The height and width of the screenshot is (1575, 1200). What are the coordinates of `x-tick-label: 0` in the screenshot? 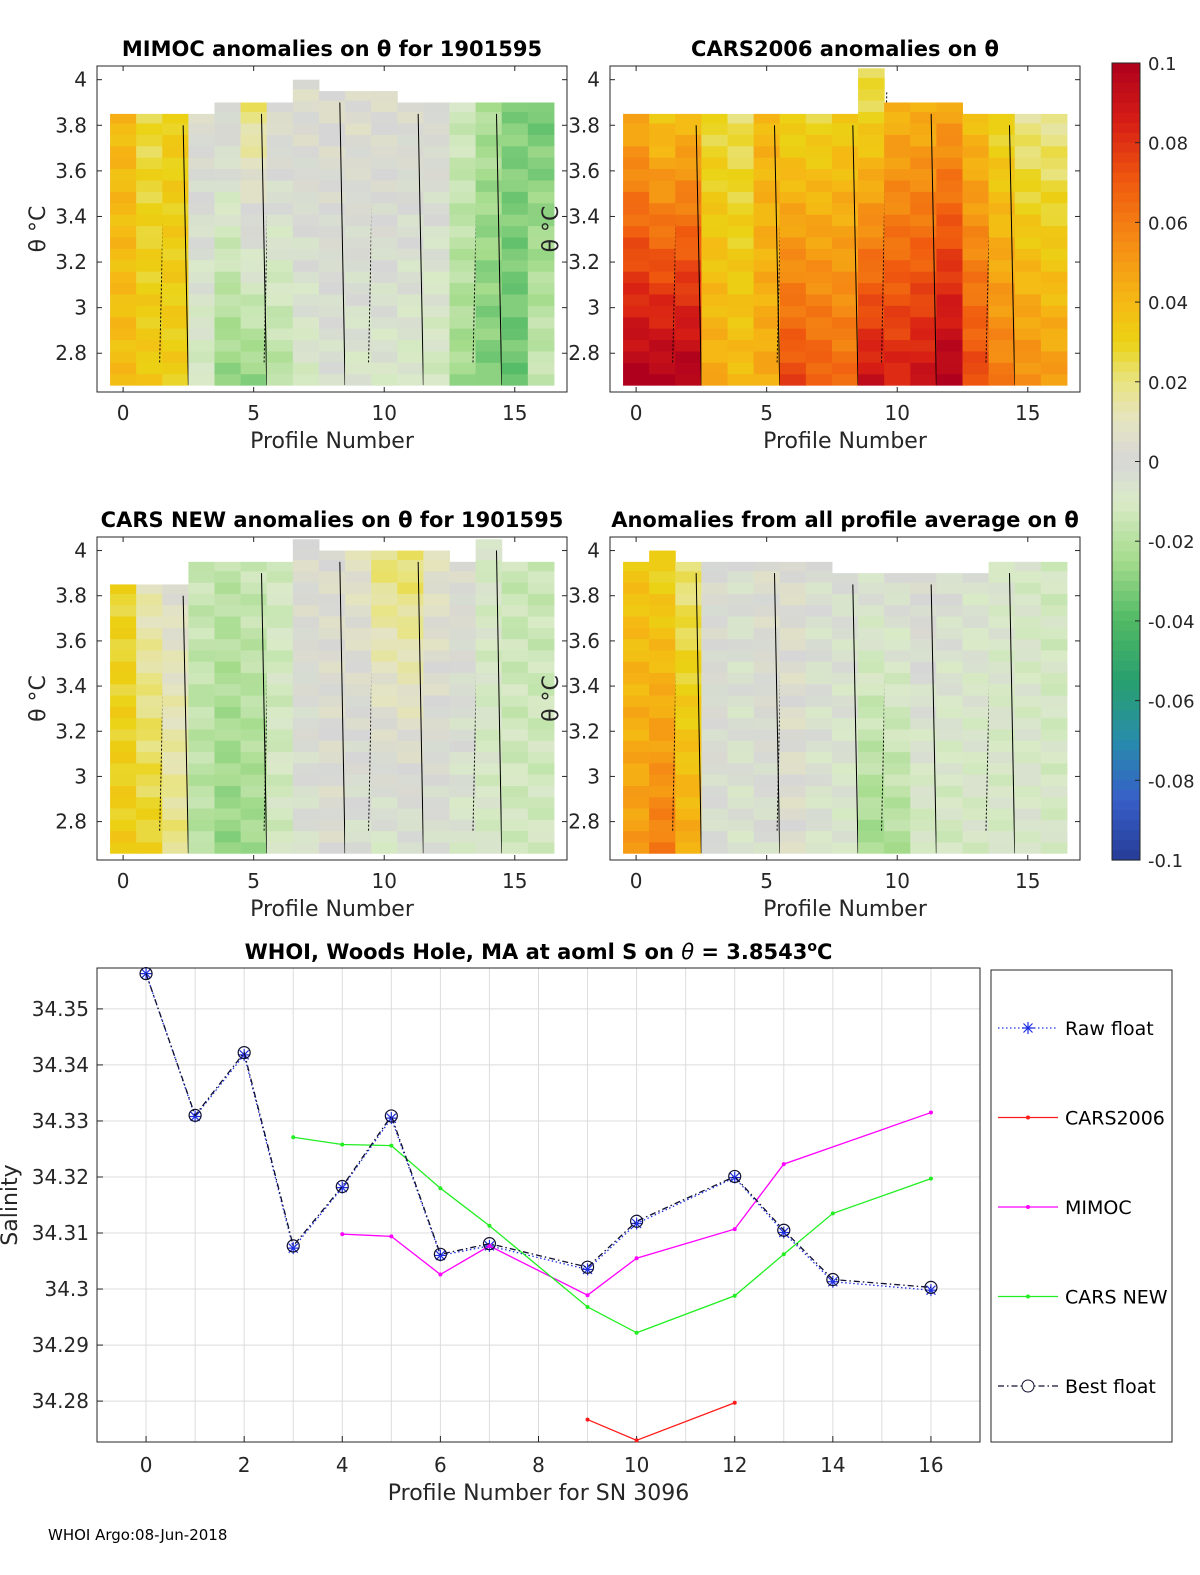 It's located at (123, 413).